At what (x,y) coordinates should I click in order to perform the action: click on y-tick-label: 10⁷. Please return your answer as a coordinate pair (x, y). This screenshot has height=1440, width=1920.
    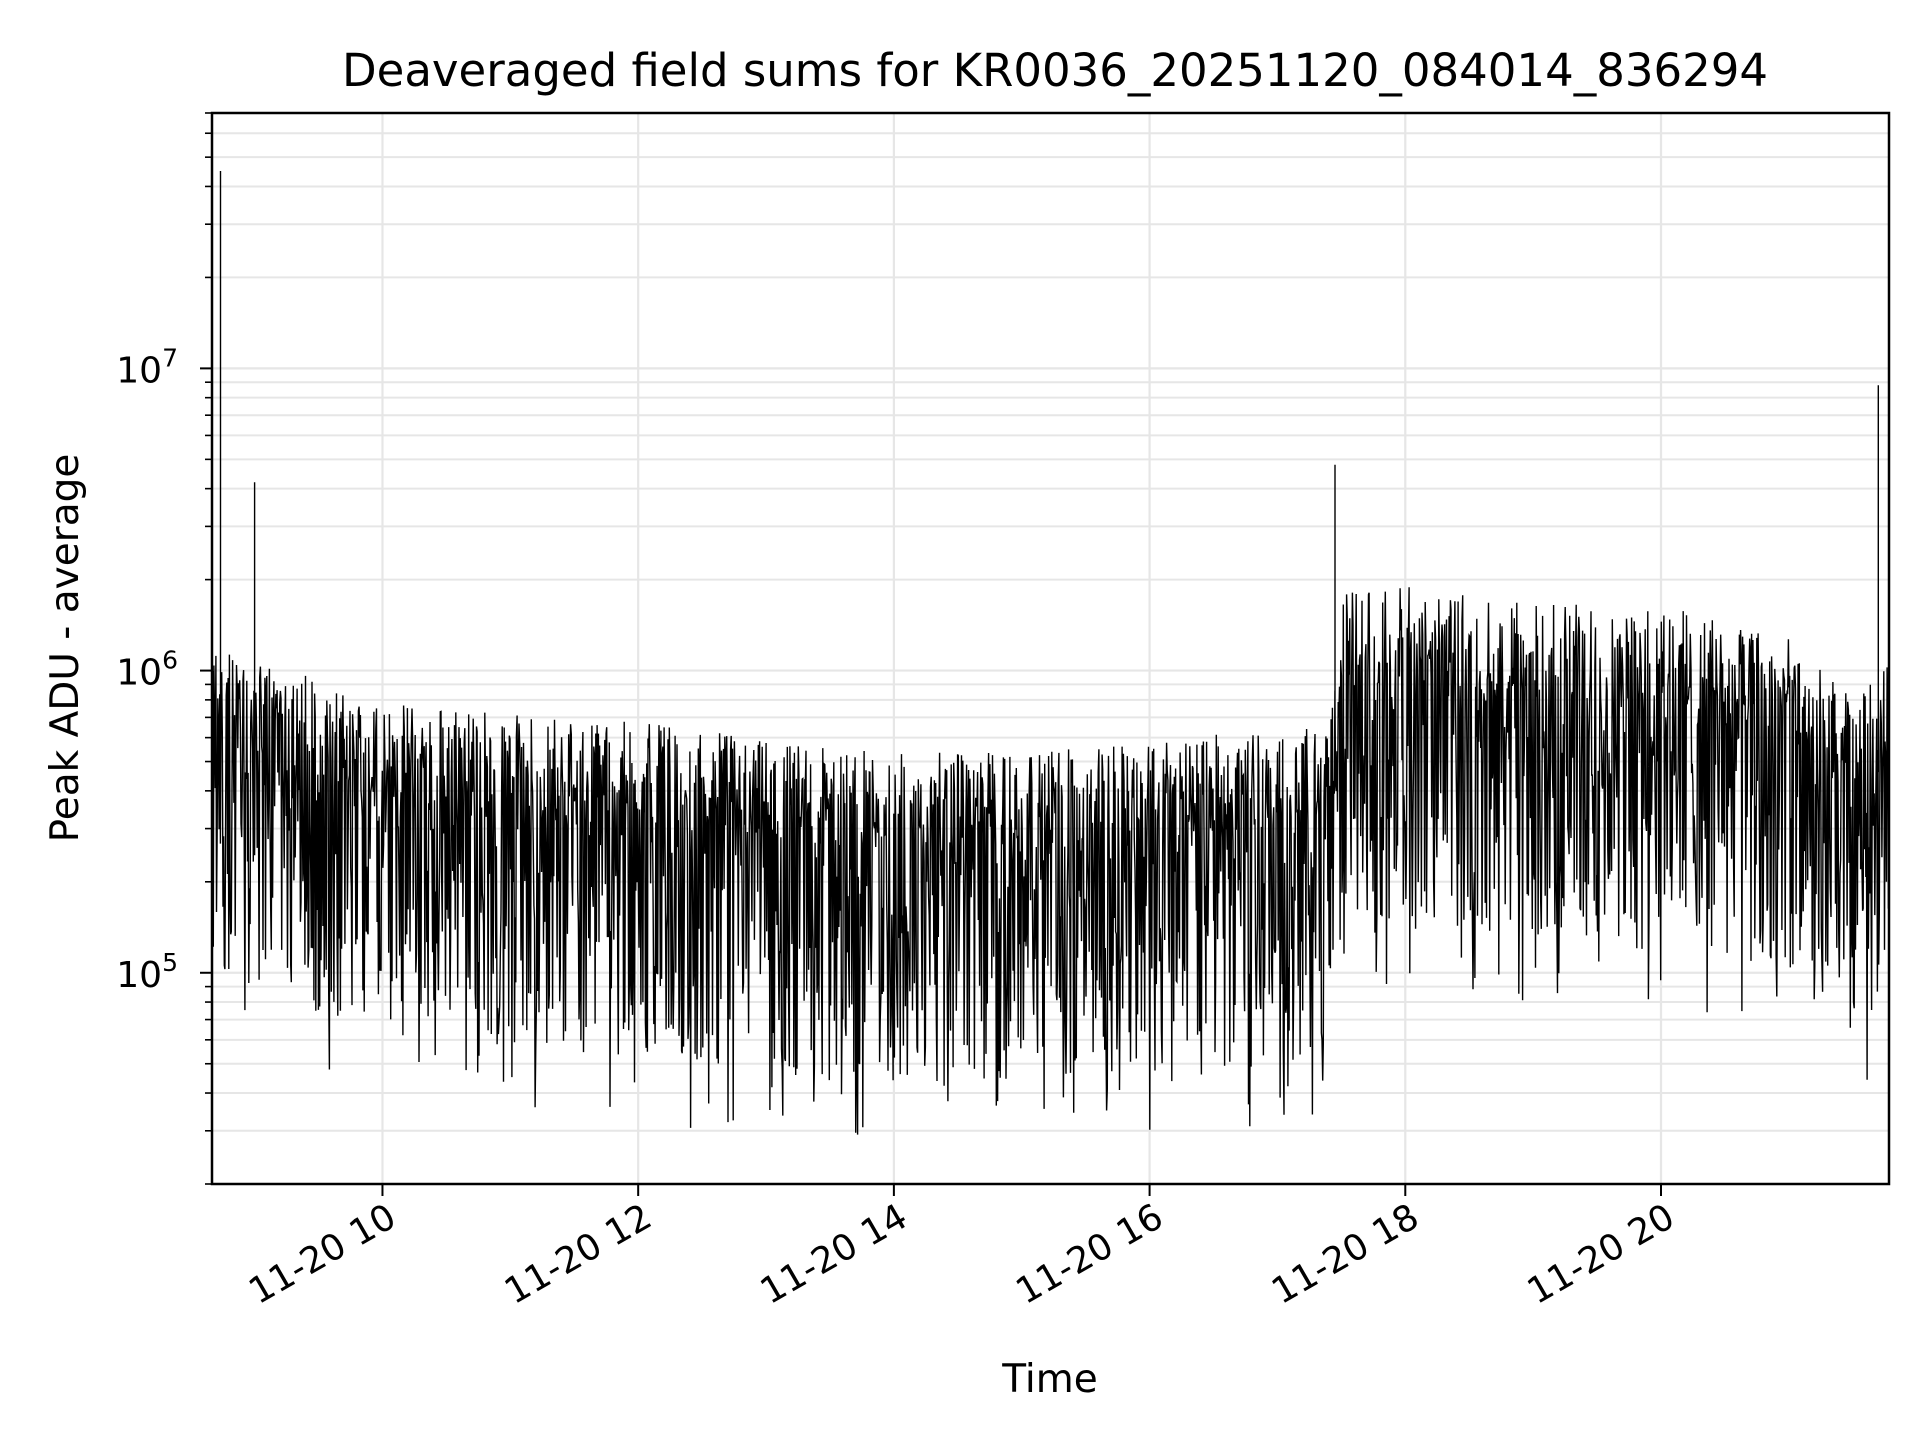
    Looking at the image, I should click on (147, 367).